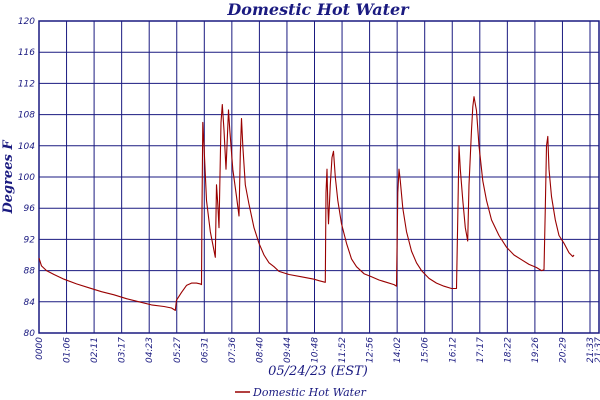  I want to click on x-tick-label: 04:23, so click(150, 350).